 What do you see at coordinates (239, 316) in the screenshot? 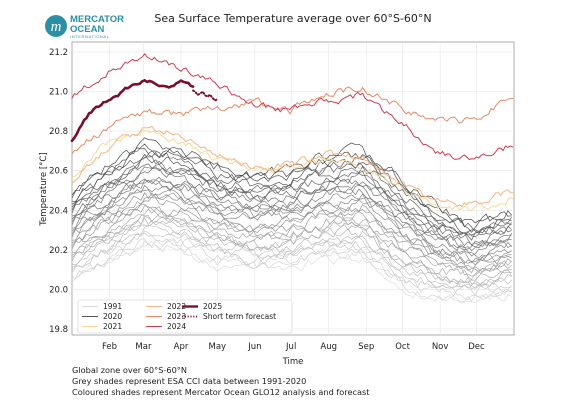
I see `legend-label: Short term forecast` at bounding box center [239, 316].